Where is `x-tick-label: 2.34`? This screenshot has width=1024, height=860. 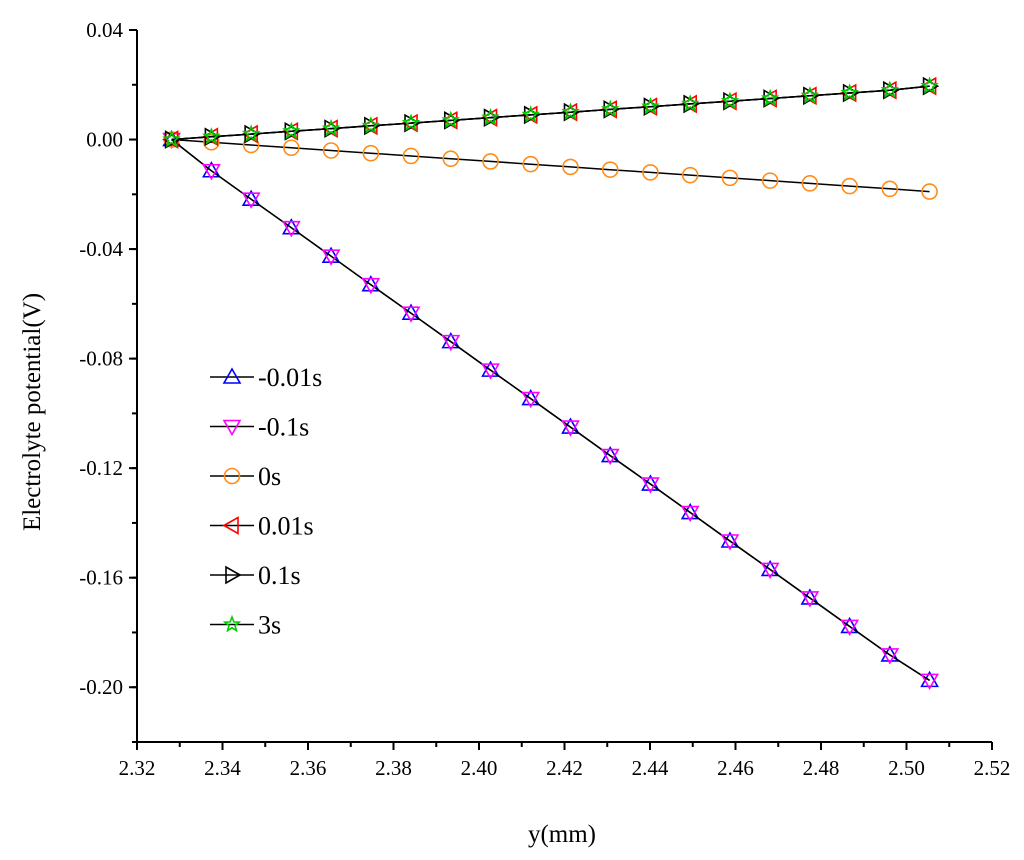 x-tick-label: 2.34 is located at coordinates (222, 768).